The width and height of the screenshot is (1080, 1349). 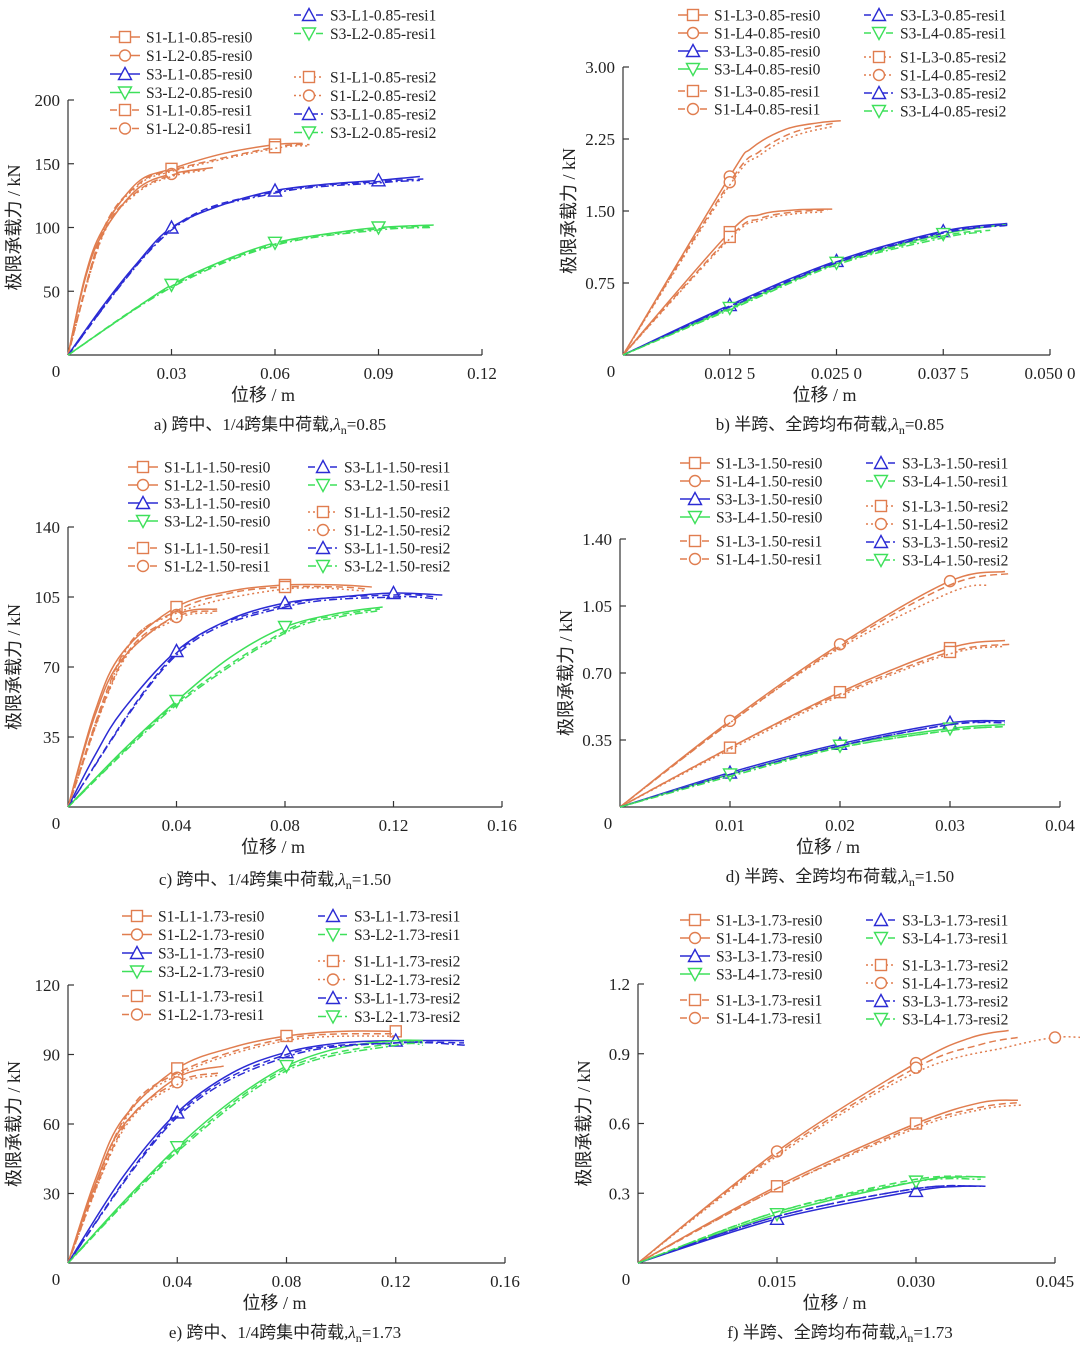 What do you see at coordinates (217, 567) in the screenshot?
I see `legend-label: S1-L2-1.50-resi1` at bounding box center [217, 567].